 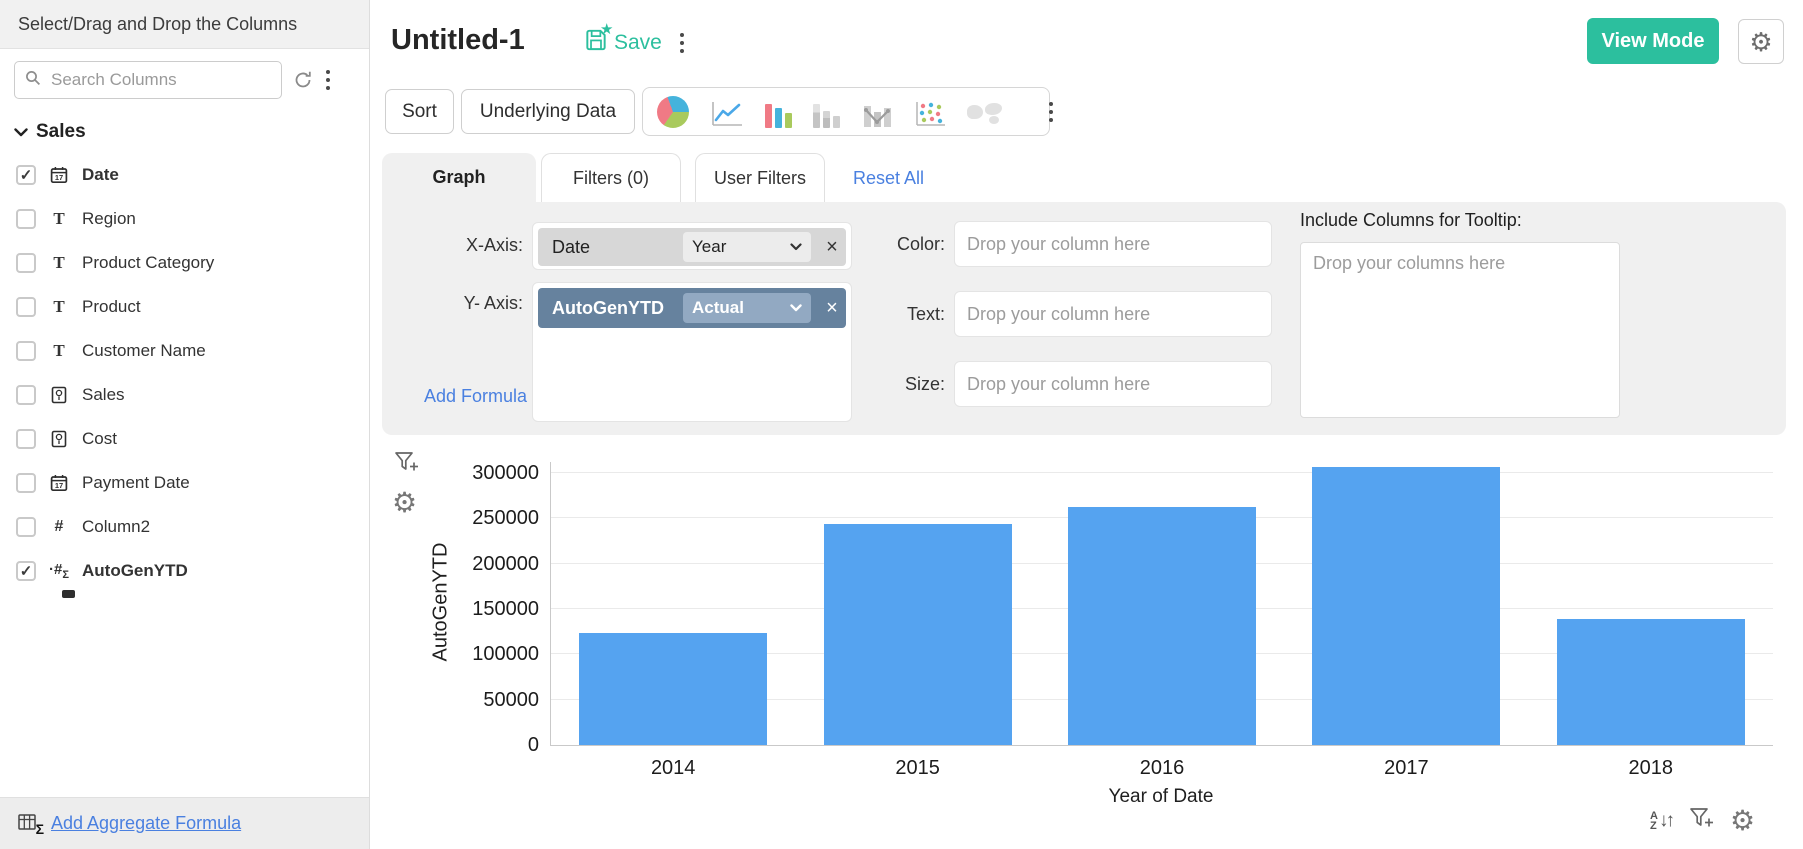 What do you see at coordinates (148, 262) in the screenshot?
I see `column-label: Product Category` at bounding box center [148, 262].